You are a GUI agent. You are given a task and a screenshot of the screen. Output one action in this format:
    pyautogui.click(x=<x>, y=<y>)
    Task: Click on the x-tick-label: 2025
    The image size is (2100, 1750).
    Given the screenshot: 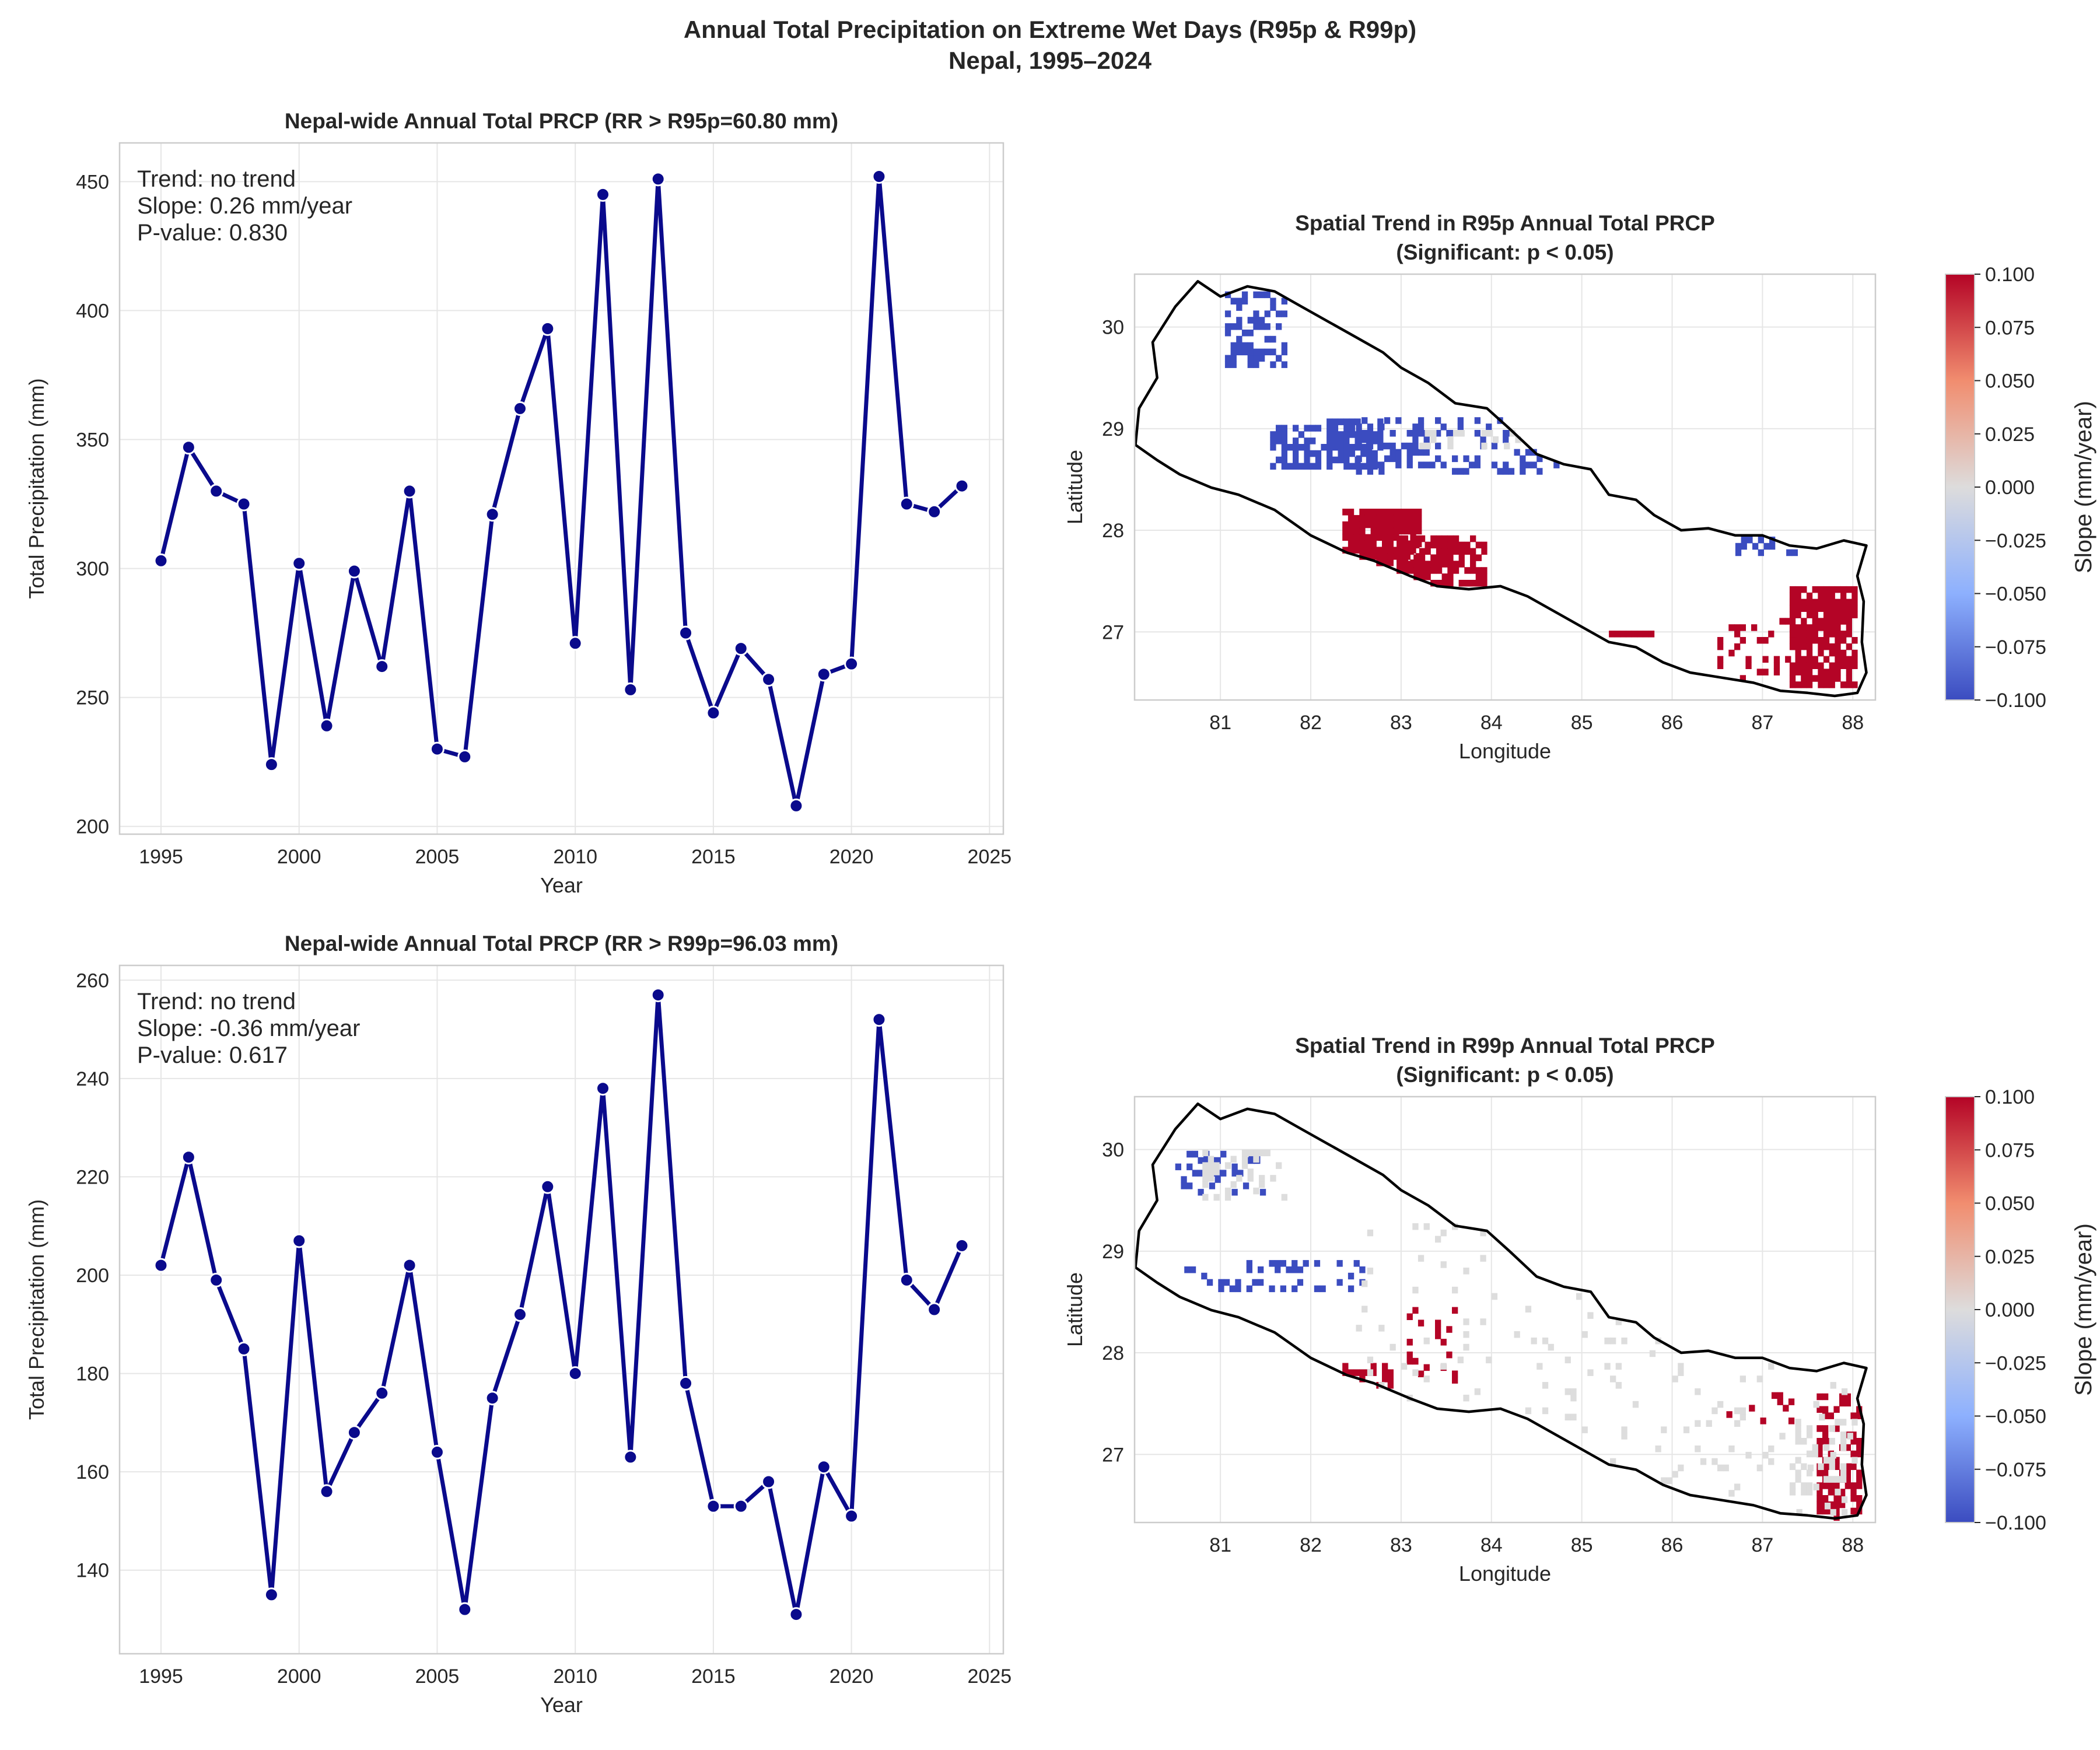 What is the action you would take?
    pyautogui.click(x=990, y=857)
    